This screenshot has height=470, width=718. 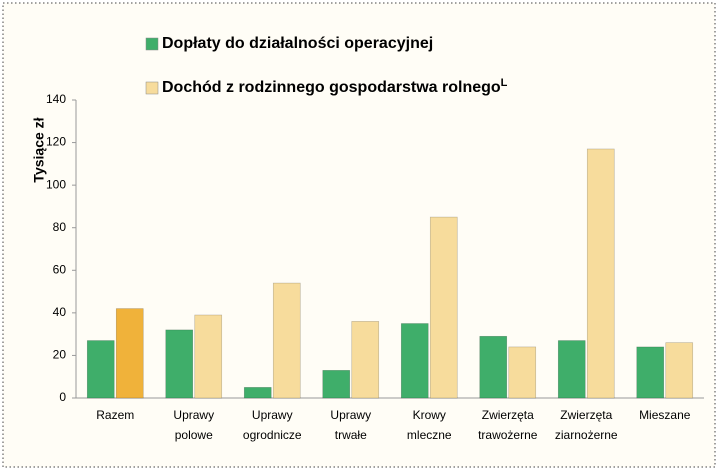 I want to click on y-tick-label: 20, so click(x=60, y=355).